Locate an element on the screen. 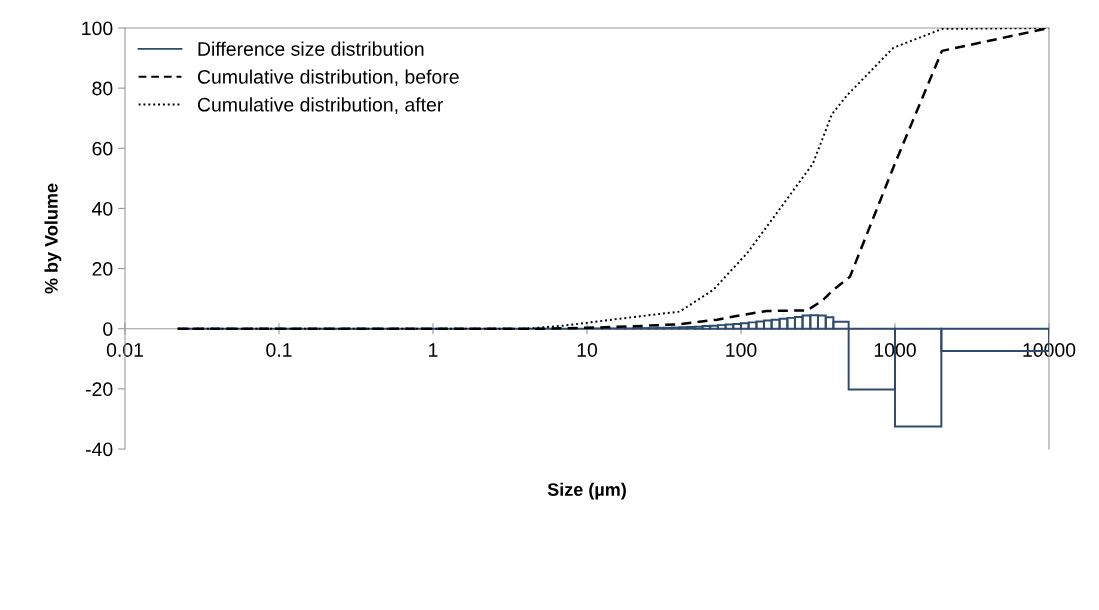  x-tick-label: 0.1 is located at coordinates (279, 350).